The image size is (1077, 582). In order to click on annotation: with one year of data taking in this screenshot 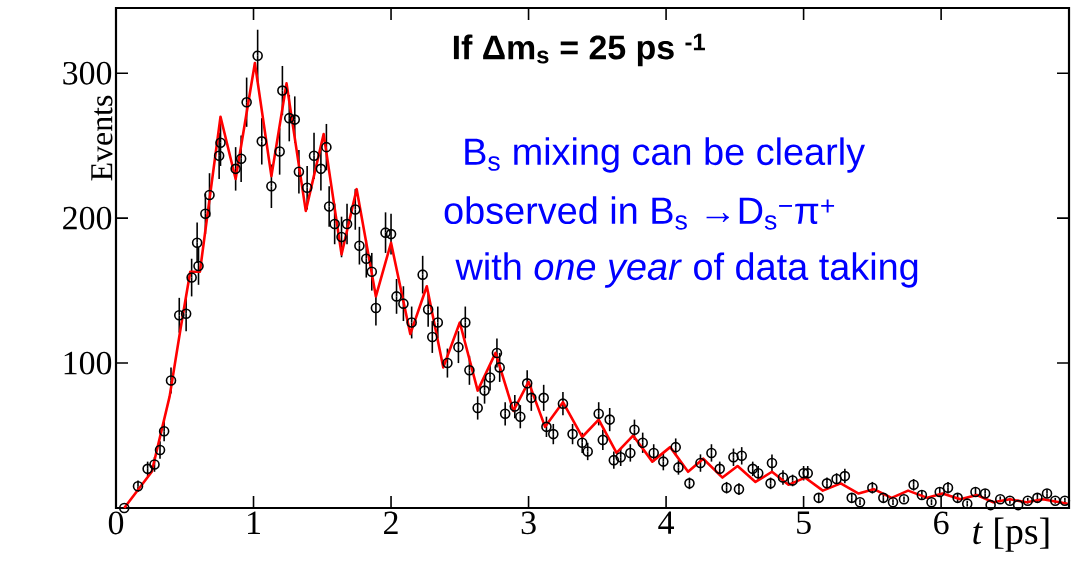, I will do `click(686, 270)`.